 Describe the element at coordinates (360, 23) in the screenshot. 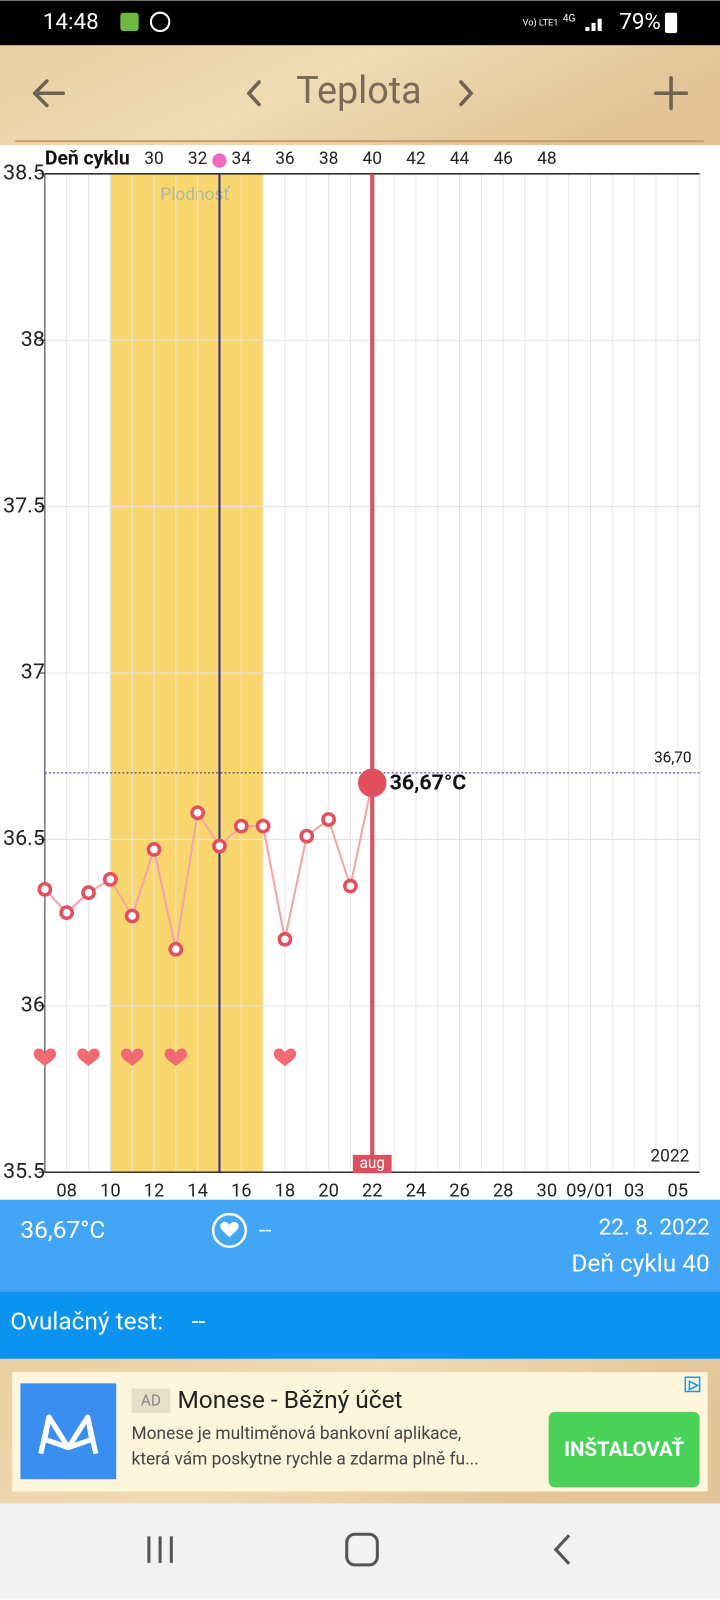

I see `status-bar` at that location.